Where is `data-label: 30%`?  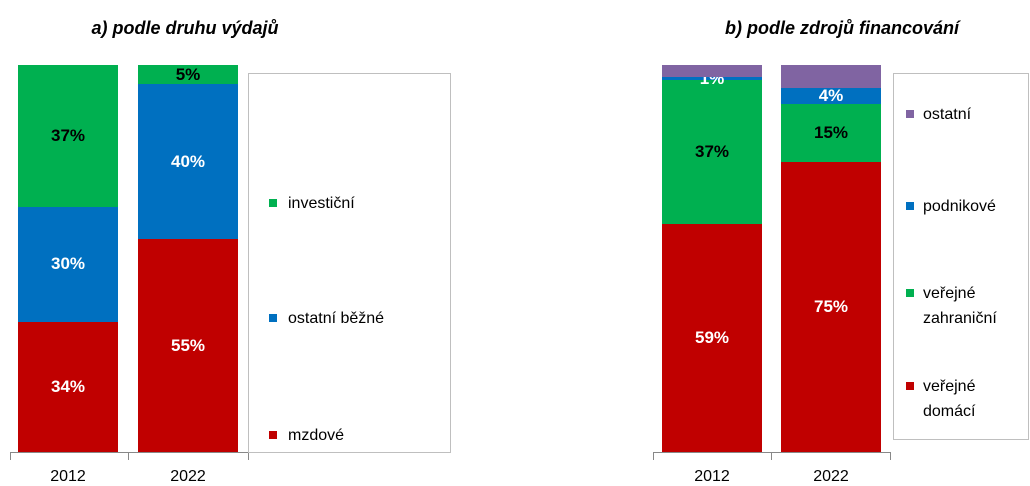 data-label: 30% is located at coordinates (68, 264).